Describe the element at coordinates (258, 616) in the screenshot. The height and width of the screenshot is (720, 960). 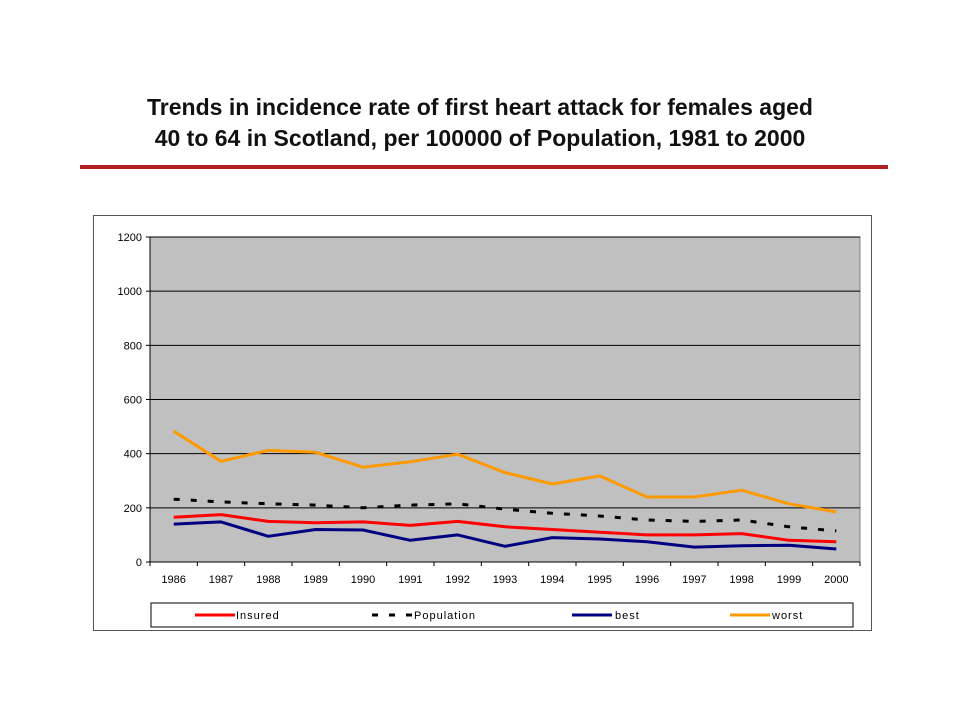
I see `legend-label-insured: Insured` at that location.